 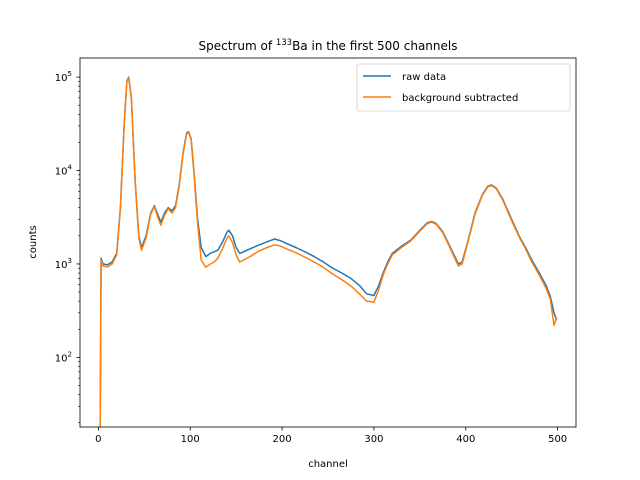 I want to click on y-tick-label-100: 10², so click(x=63, y=357).